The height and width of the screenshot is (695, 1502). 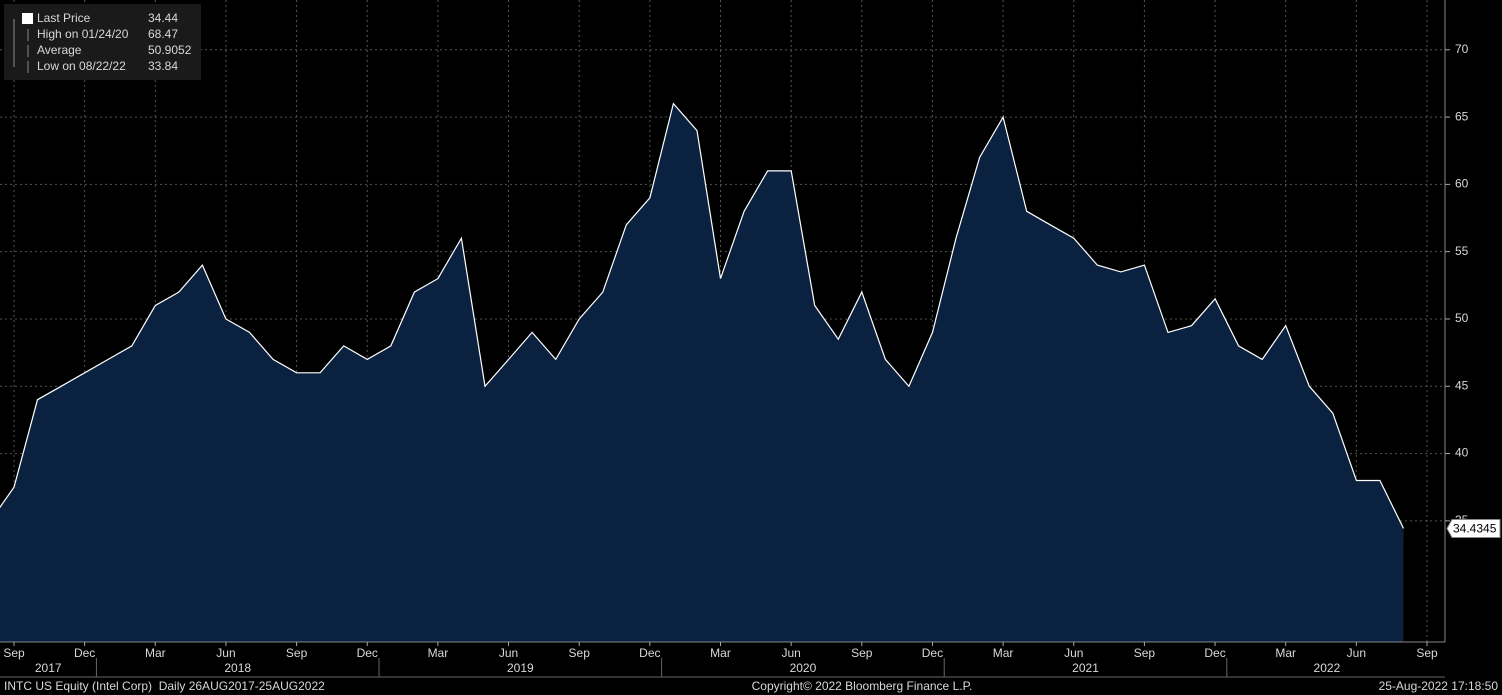 What do you see at coordinates (520, 668) in the screenshot?
I see `year-label: 2019` at bounding box center [520, 668].